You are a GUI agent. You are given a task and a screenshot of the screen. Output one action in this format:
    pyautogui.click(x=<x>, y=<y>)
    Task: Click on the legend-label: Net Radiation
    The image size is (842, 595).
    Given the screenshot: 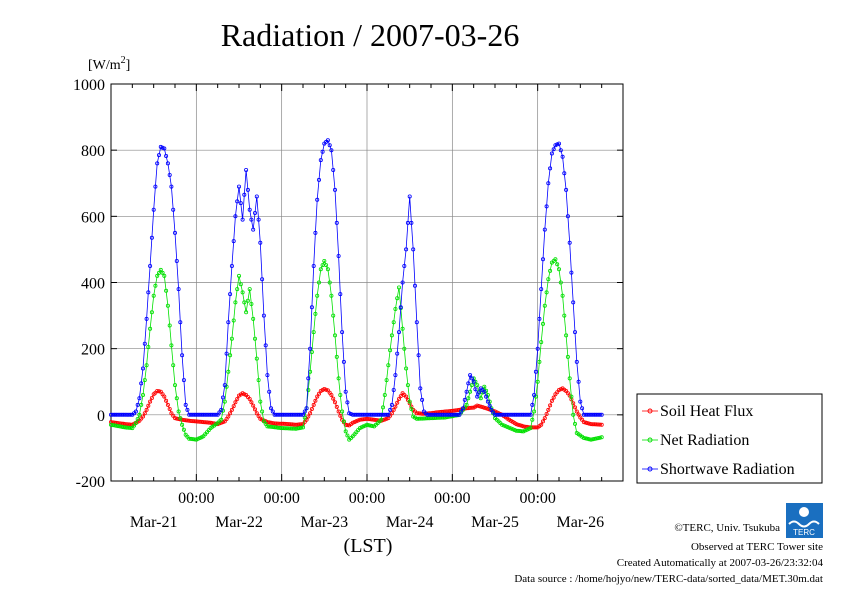 What is the action you would take?
    pyautogui.click(x=704, y=440)
    